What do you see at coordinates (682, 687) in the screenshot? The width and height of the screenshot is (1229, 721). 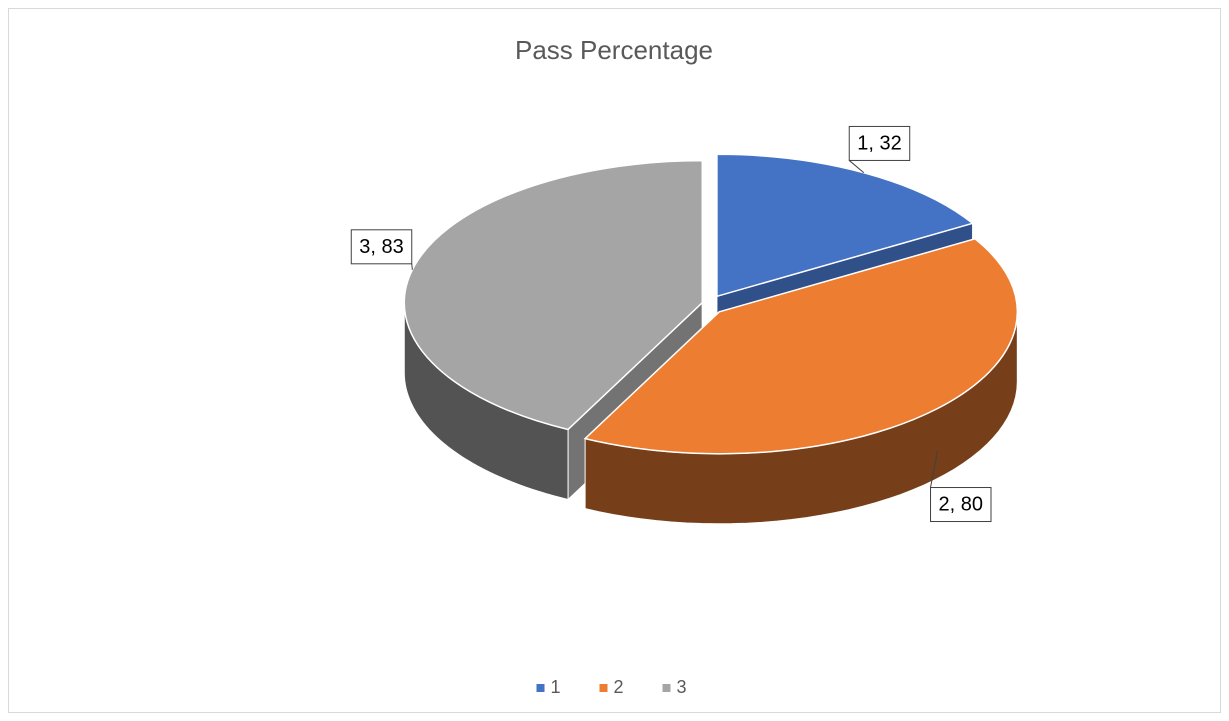 I see `legend-label: 3` at bounding box center [682, 687].